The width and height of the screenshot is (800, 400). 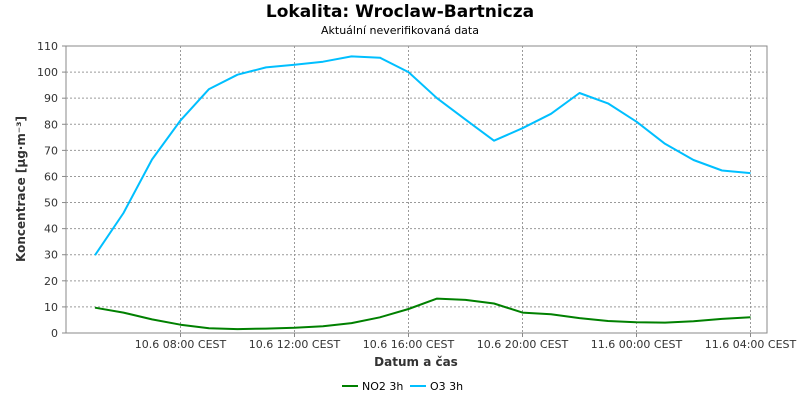 I want to click on y-tick-label: 80, so click(x=51, y=124).